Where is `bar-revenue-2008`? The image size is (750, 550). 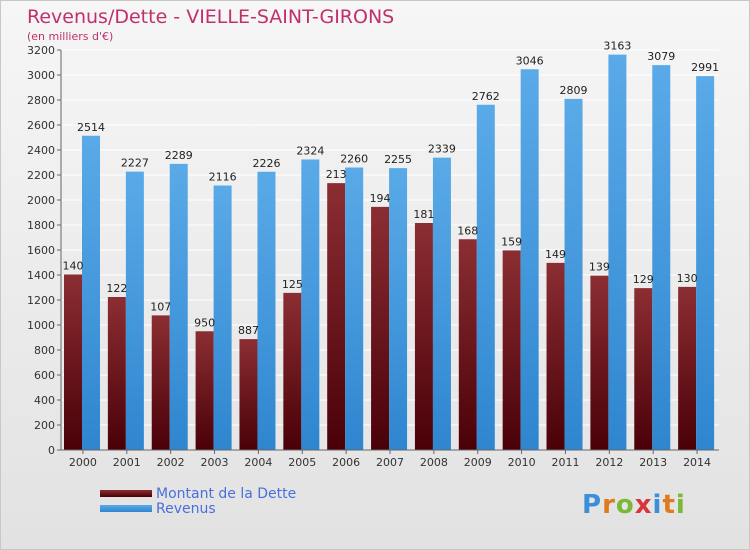 bar-revenue-2008 is located at coordinates (441, 303).